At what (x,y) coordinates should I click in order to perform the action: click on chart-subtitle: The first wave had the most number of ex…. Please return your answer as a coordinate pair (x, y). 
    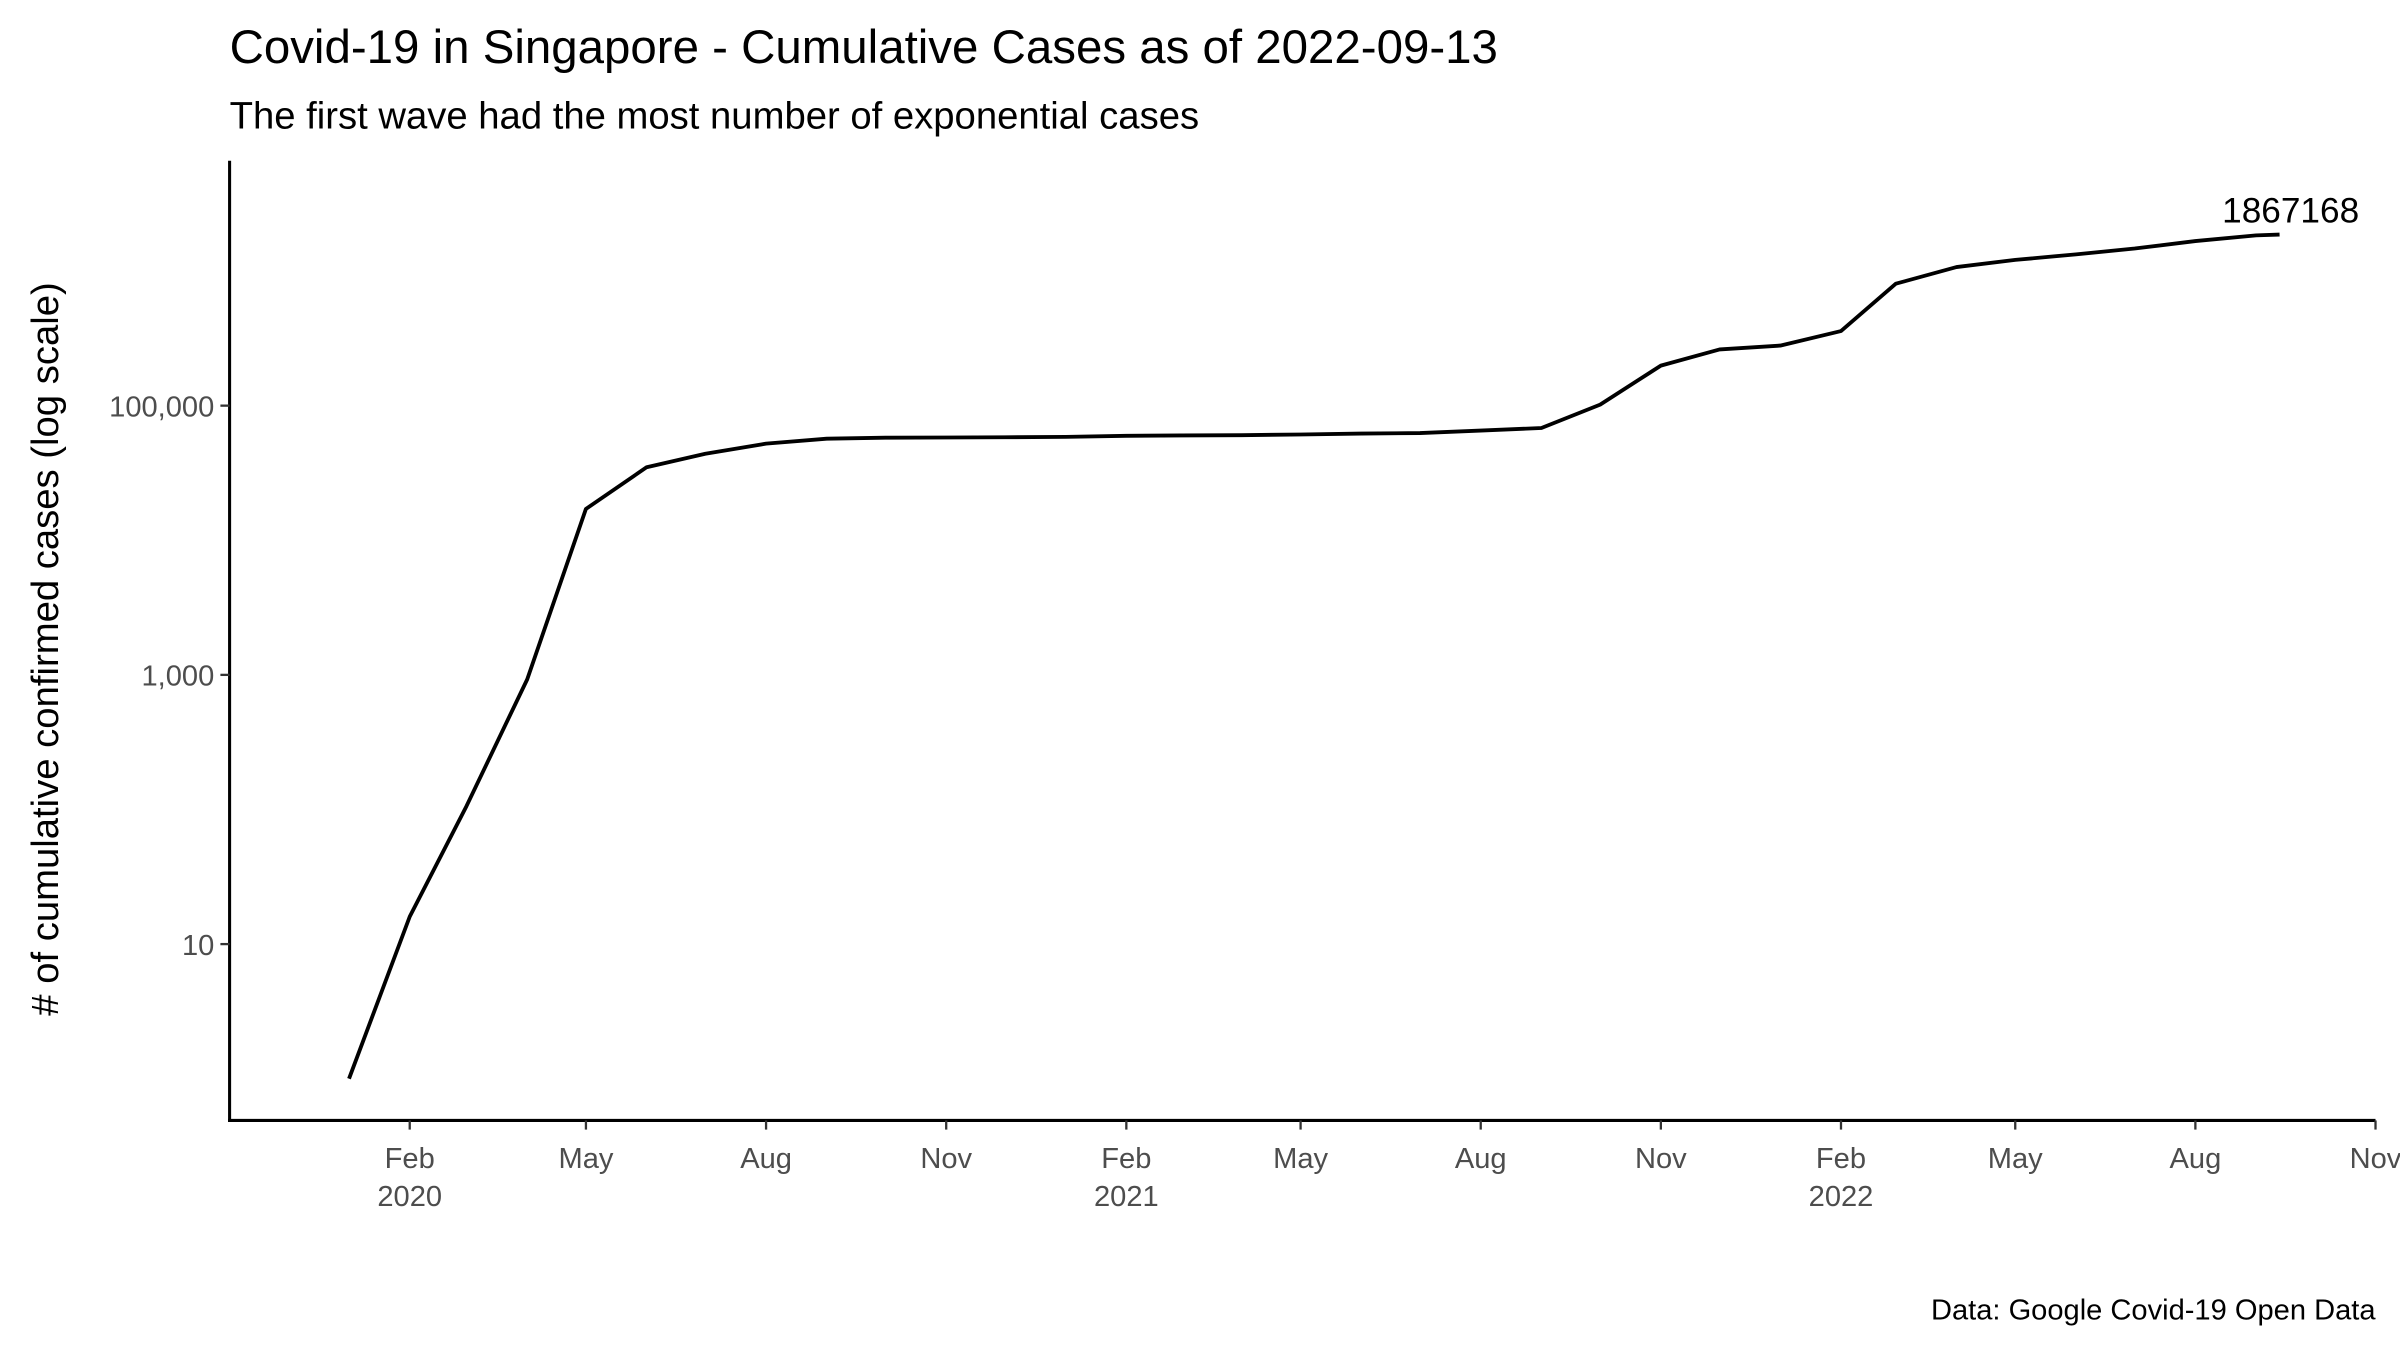
    Looking at the image, I should click on (715, 116).